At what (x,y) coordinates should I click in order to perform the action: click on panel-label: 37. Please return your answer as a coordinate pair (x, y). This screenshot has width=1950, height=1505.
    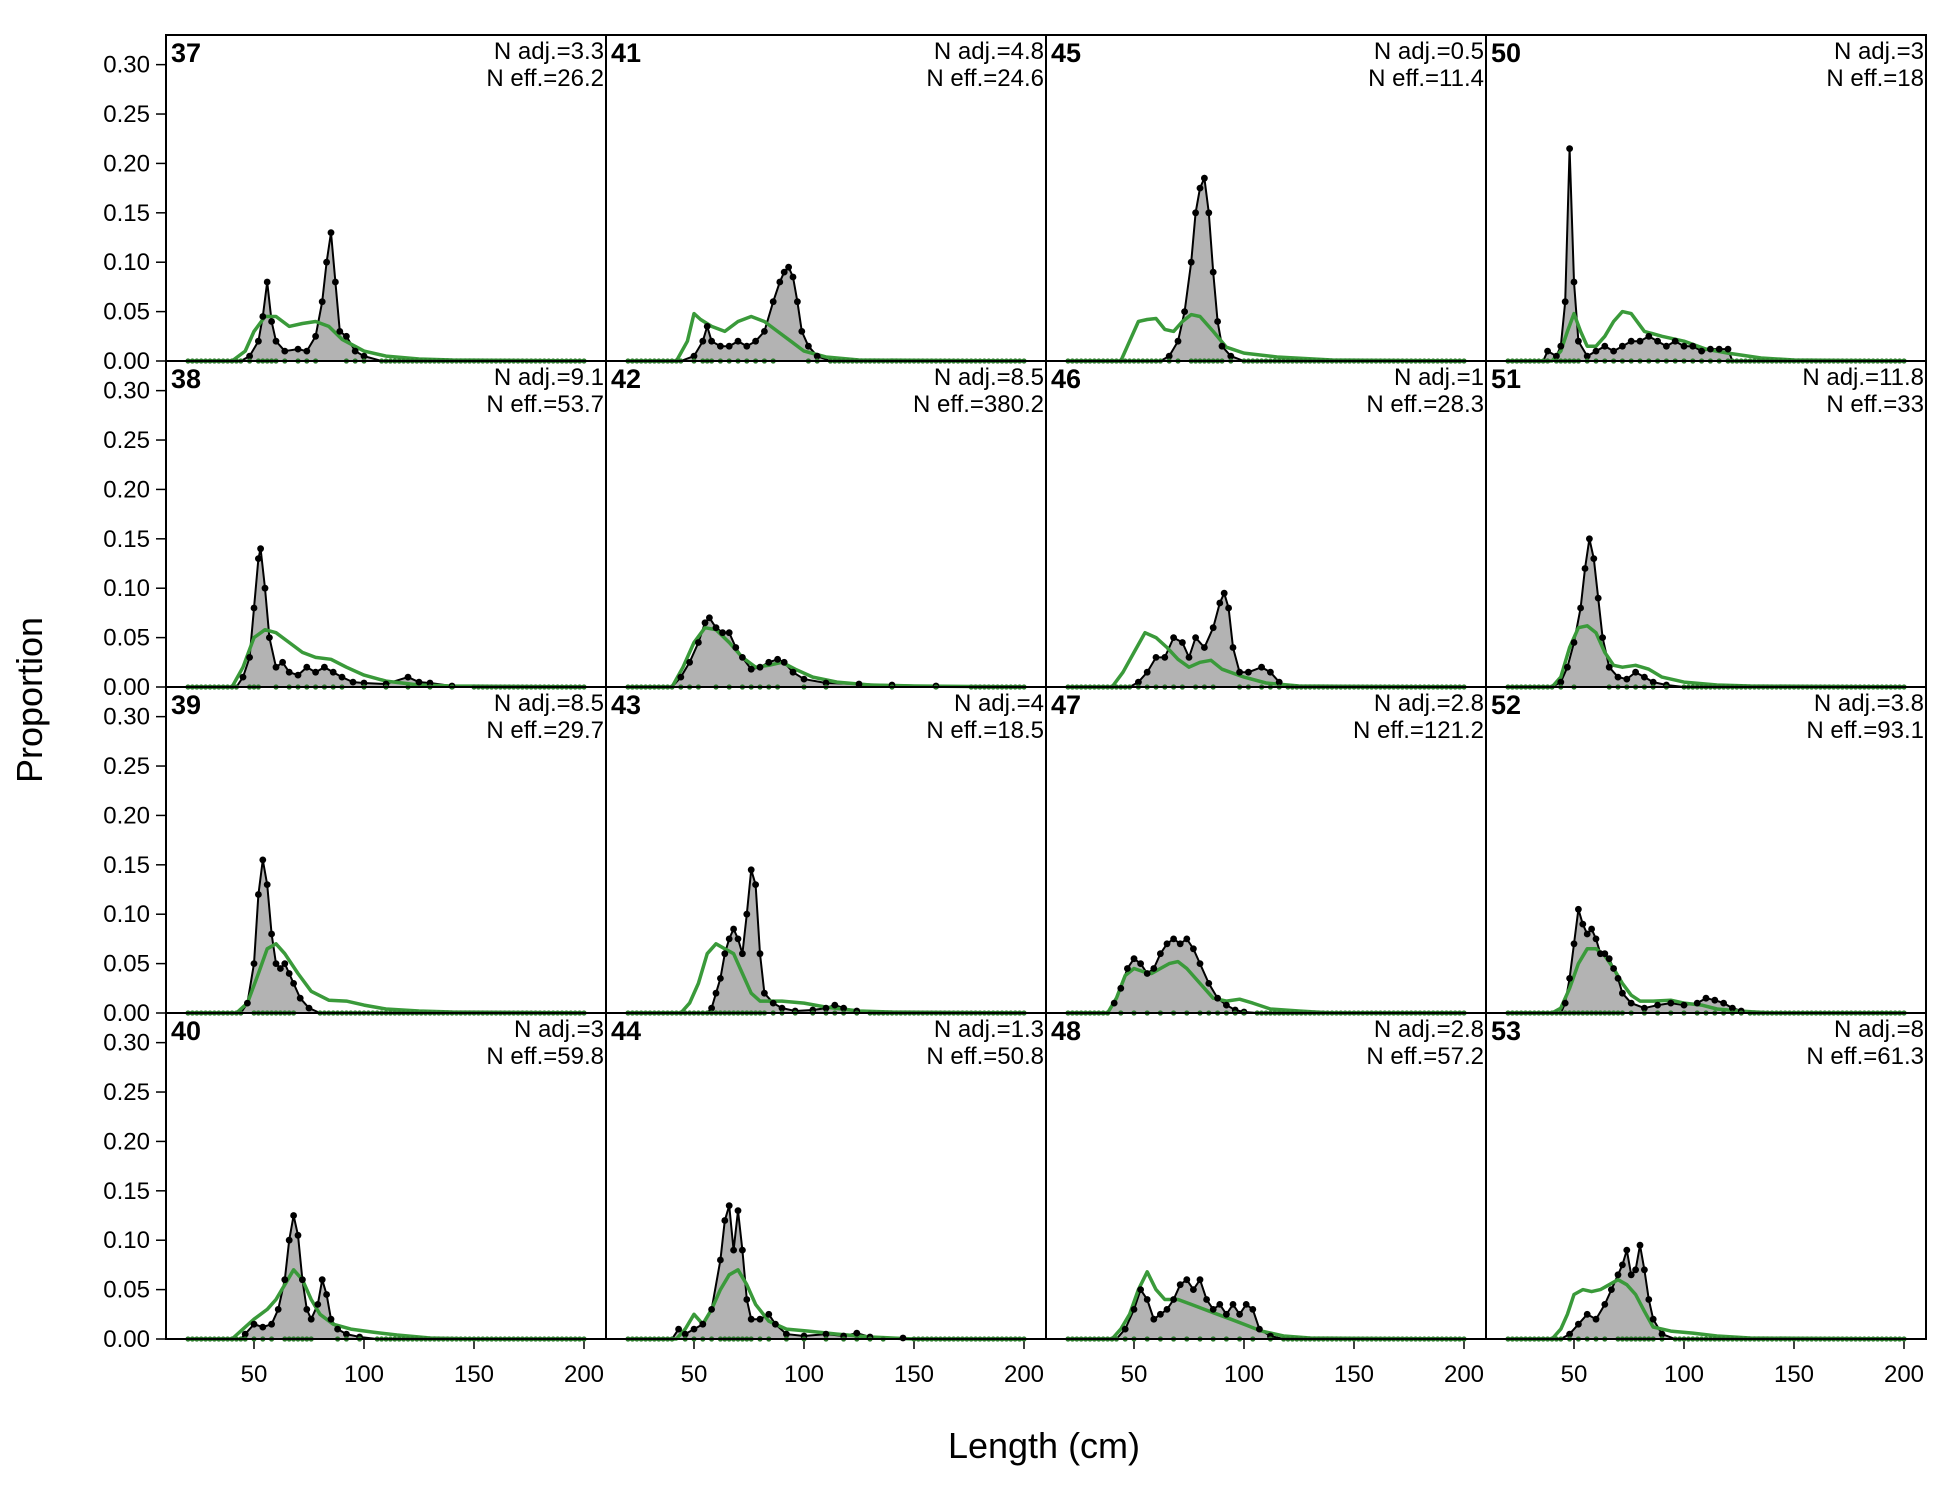
    Looking at the image, I should click on (186, 53).